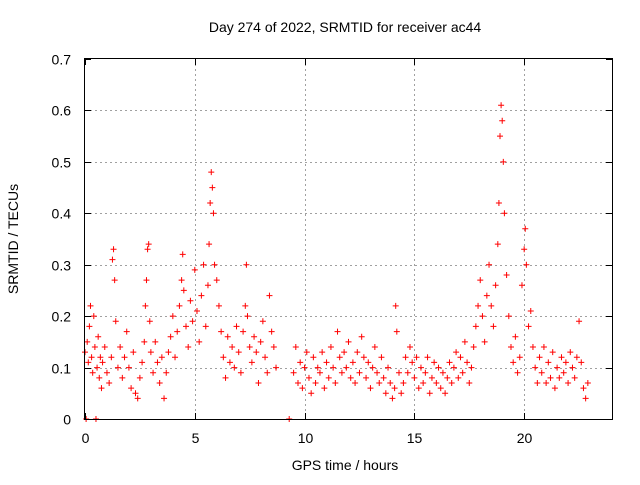 This screenshot has width=640, height=485. Describe the element at coordinates (62, 111) in the screenshot. I see `y-tick-label: 0.6` at that location.